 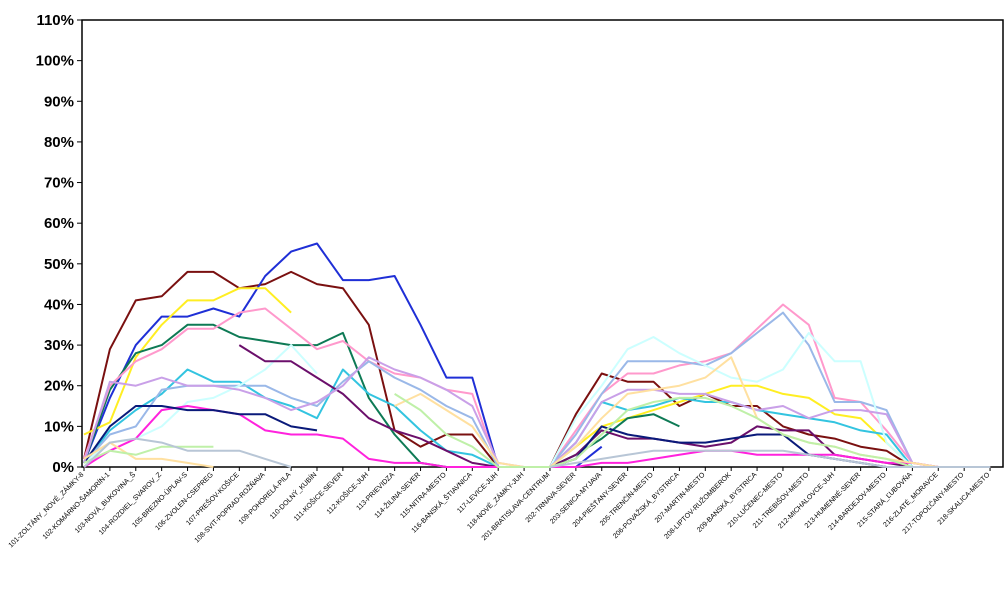 I want to click on y-tick-label: 90%, so click(x=59, y=101).